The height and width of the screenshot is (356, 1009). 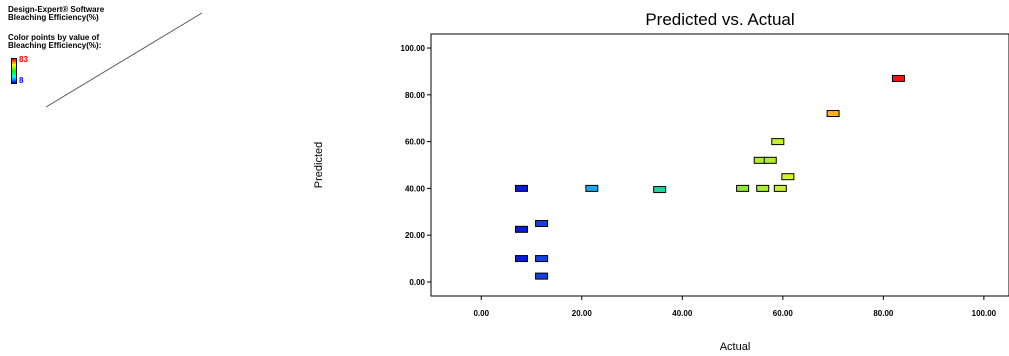 I want to click on y-axis: 0.00 20.00 40.00 60.00 80.00 100.00, so click(x=416, y=165).